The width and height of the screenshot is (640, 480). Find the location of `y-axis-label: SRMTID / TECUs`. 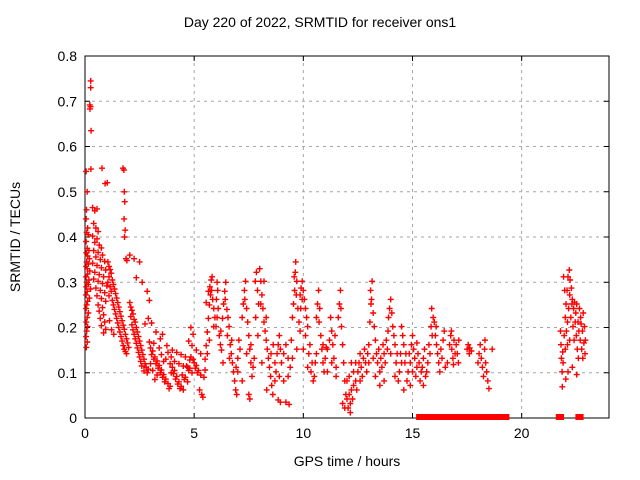

y-axis-label: SRMTID / TECUs is located at coordinates (15, 237).